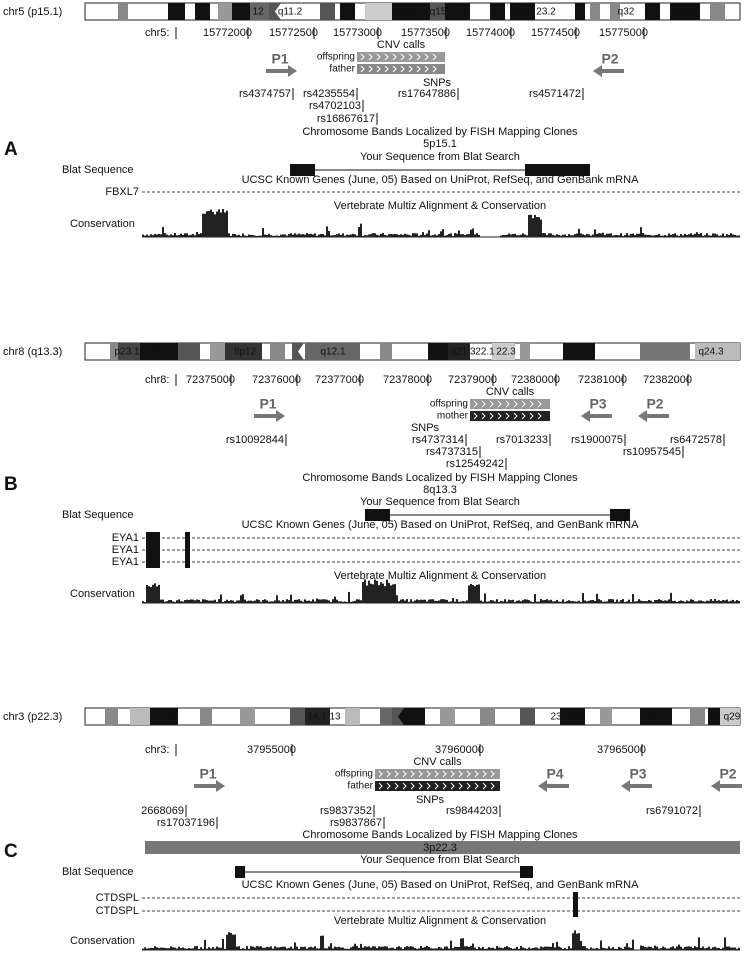 The height and width of the screenshot is (954, 748). What do you see at coordinates (440, 490) in the screenshot?
I see `fish-band: 8q13.3` at bounding box center [440, 490].